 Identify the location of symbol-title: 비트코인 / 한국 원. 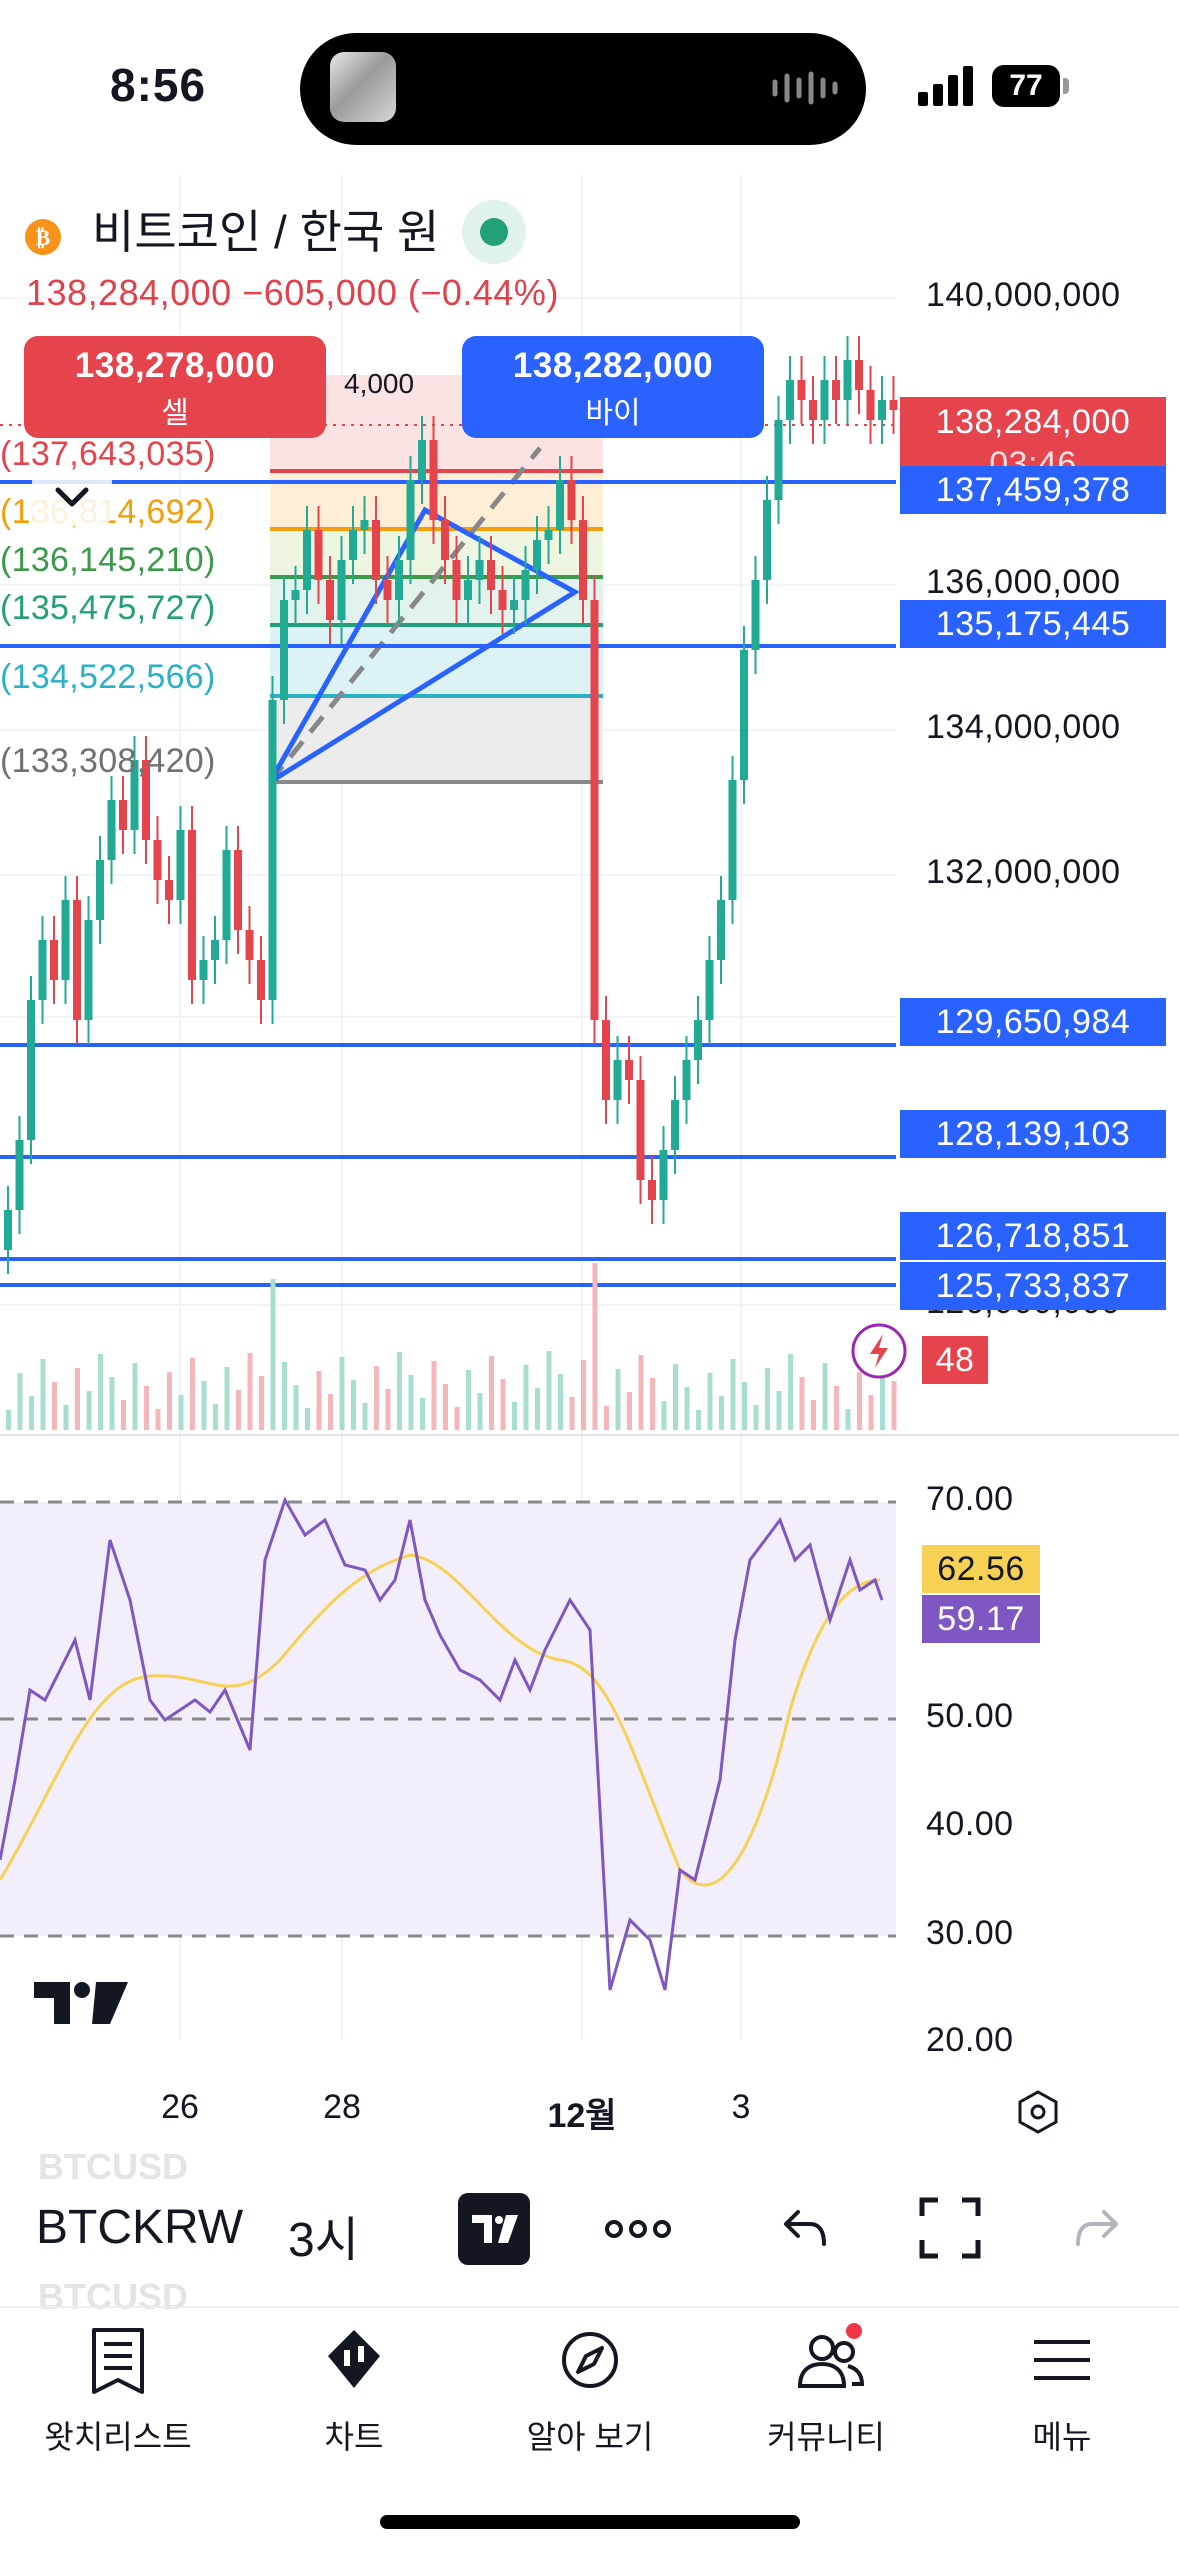
(266, 232).